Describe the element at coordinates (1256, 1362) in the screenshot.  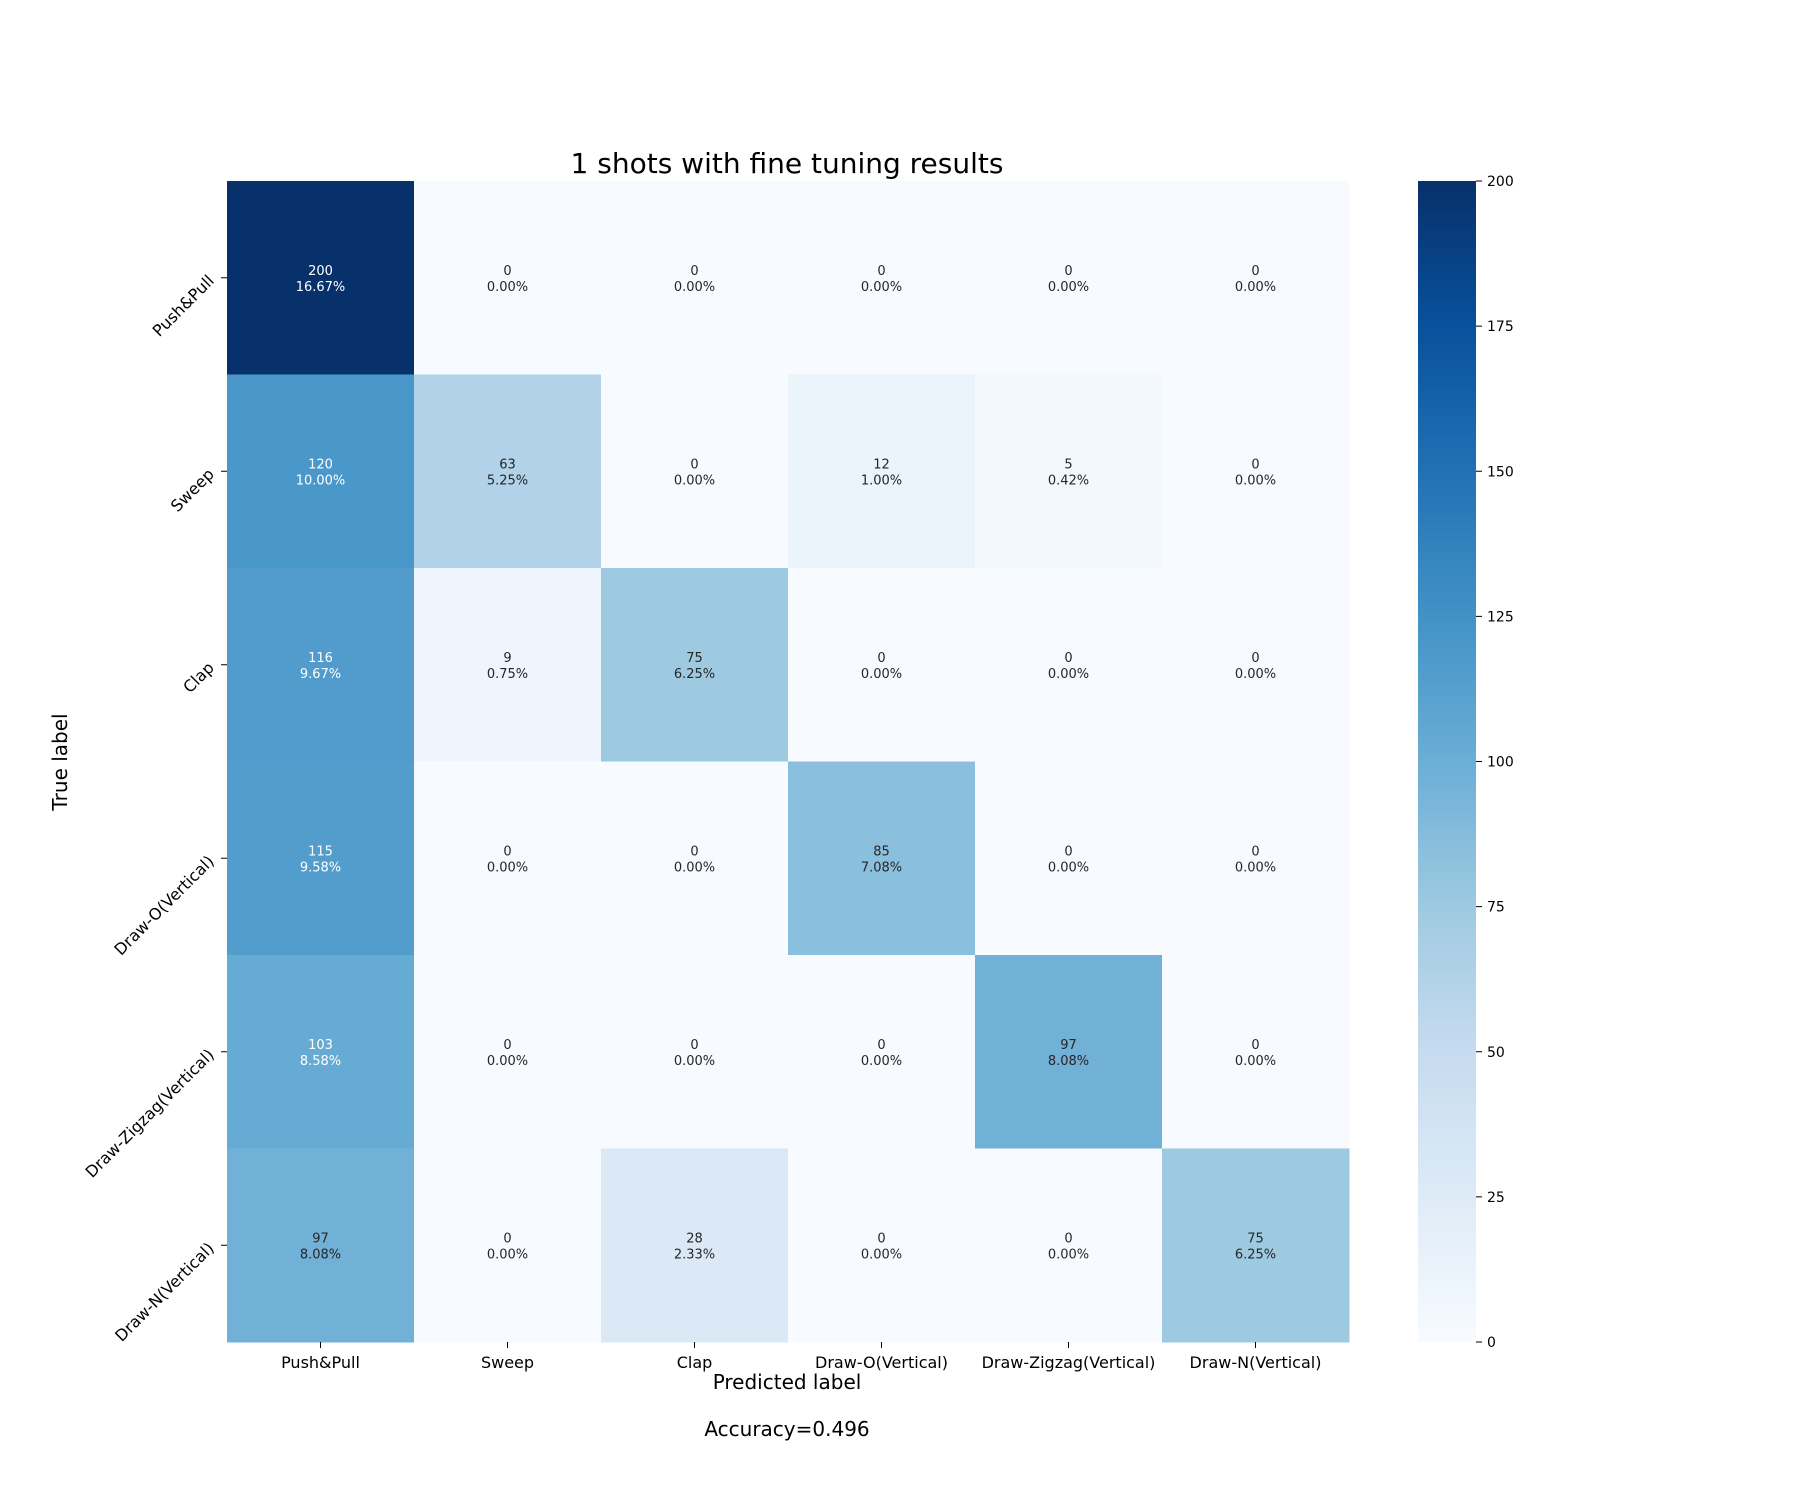
I see `x-tick-label: Draw-N(Vertical)` at that location.